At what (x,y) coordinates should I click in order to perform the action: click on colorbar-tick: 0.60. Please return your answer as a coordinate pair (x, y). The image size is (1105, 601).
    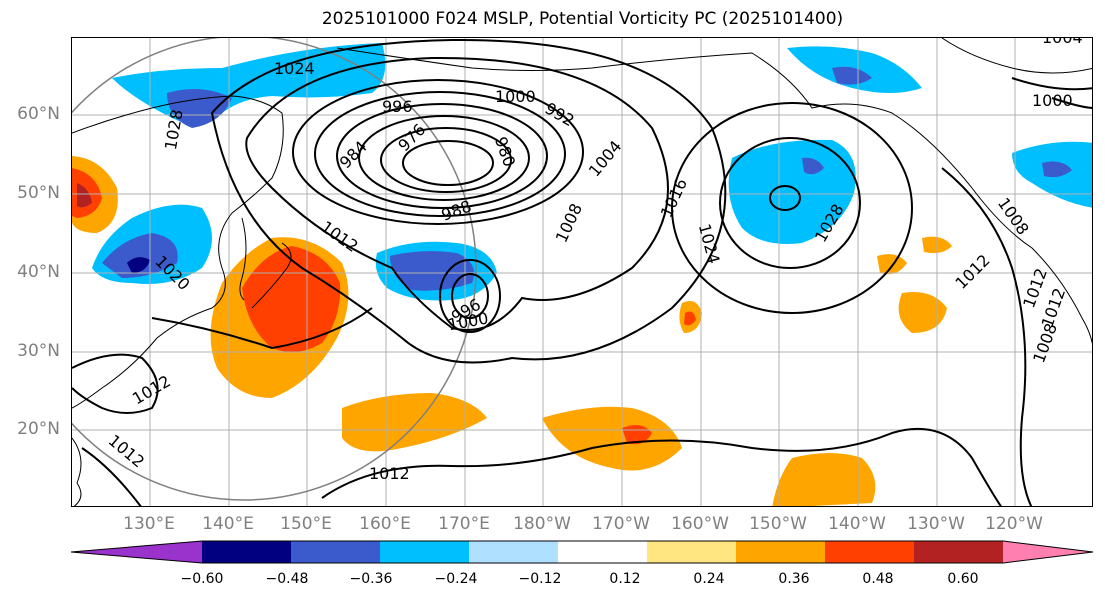
    Looking at the image, I should click on (963, 579).